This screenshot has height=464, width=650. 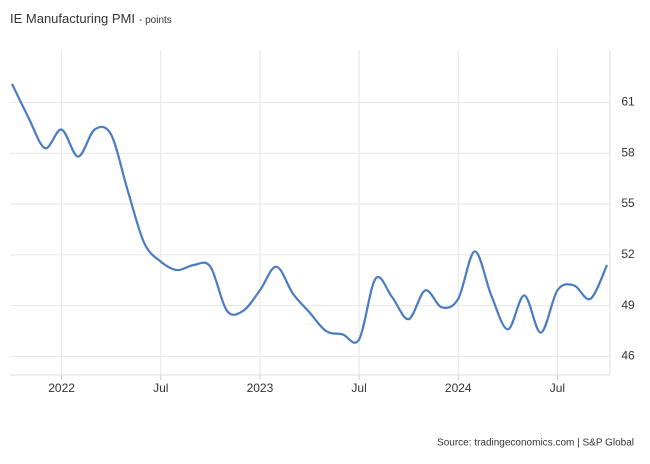 What do you see at coordinates (628, 152) in the screenshot?
I see `y-tick-label: 58` at bounding box center [628, 152].